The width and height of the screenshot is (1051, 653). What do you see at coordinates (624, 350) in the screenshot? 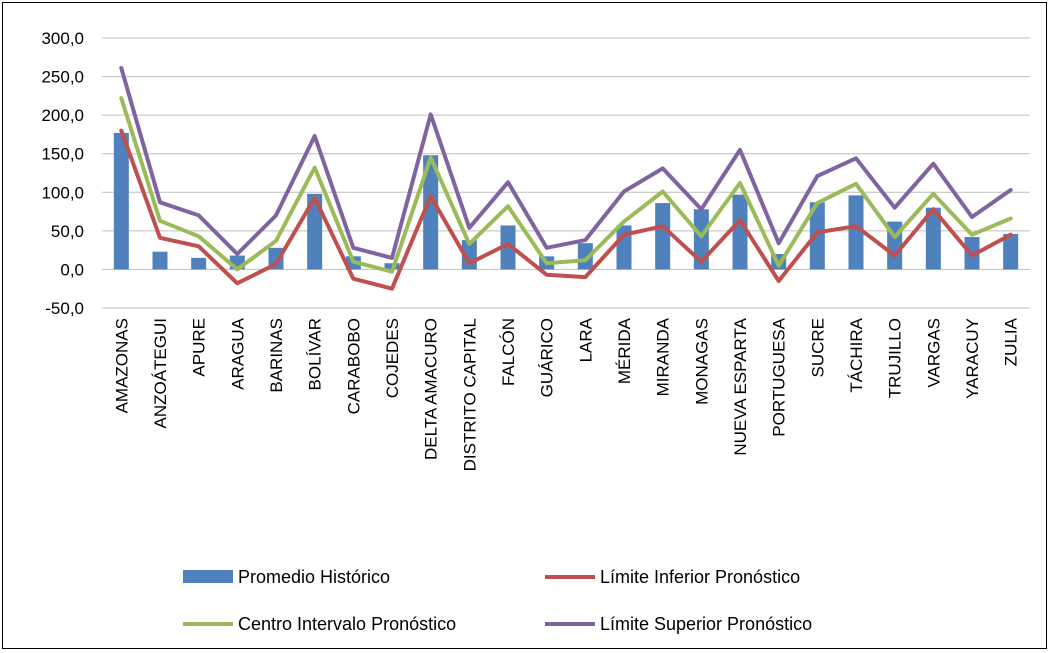
I see `x-tick-label: MÉRIDA` at bounding box center [624, 350].